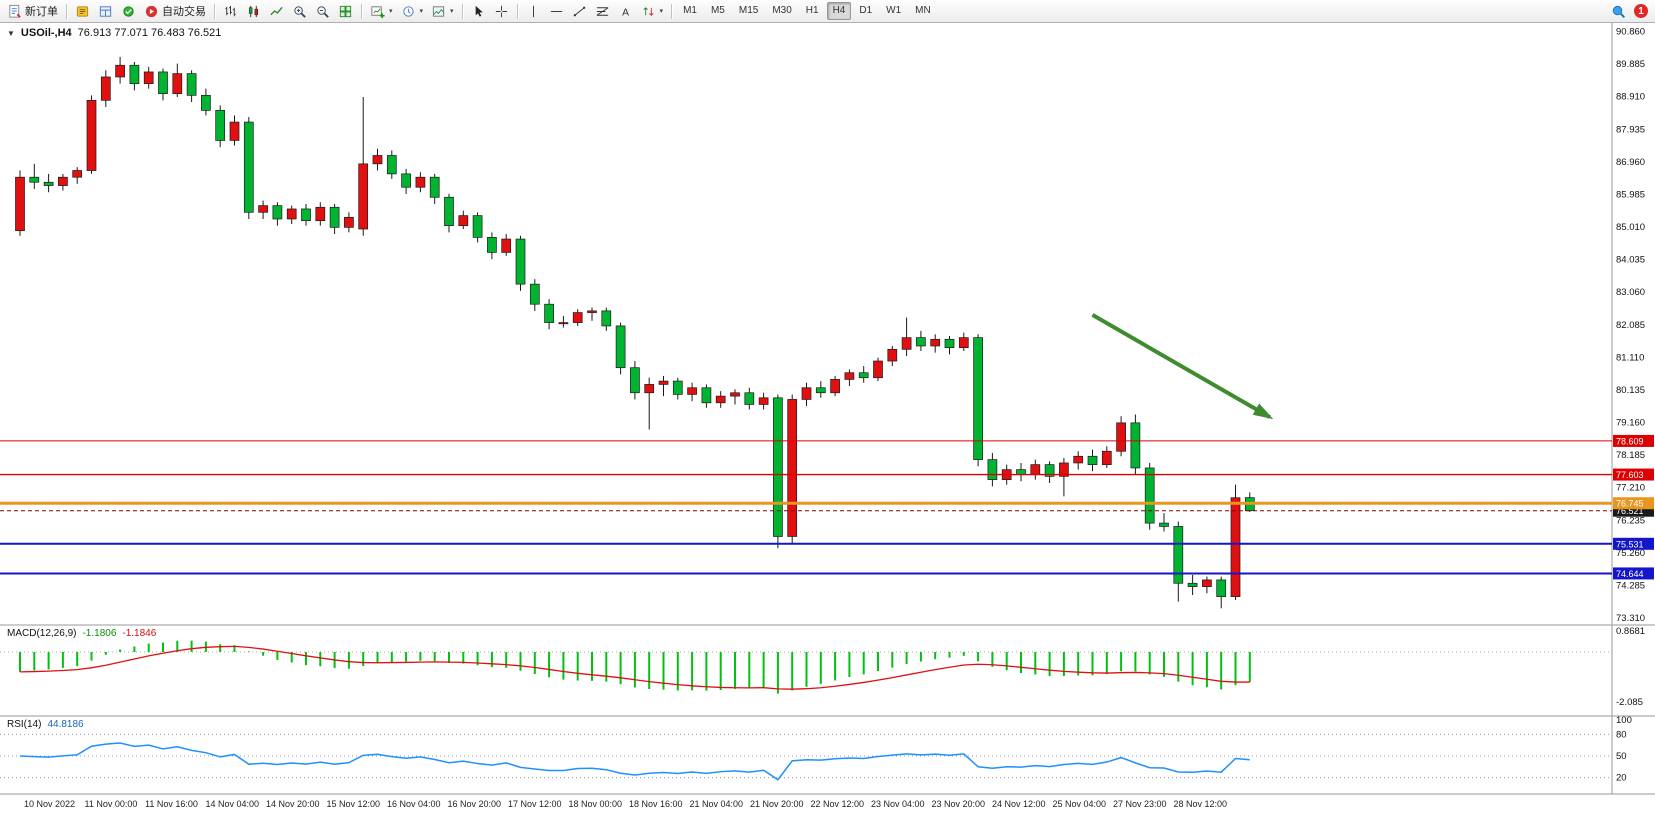 The width and height of the screenshot is (1655, 823). I want to click on svg-text: 17 Nov 12:00, so click(535, 804).